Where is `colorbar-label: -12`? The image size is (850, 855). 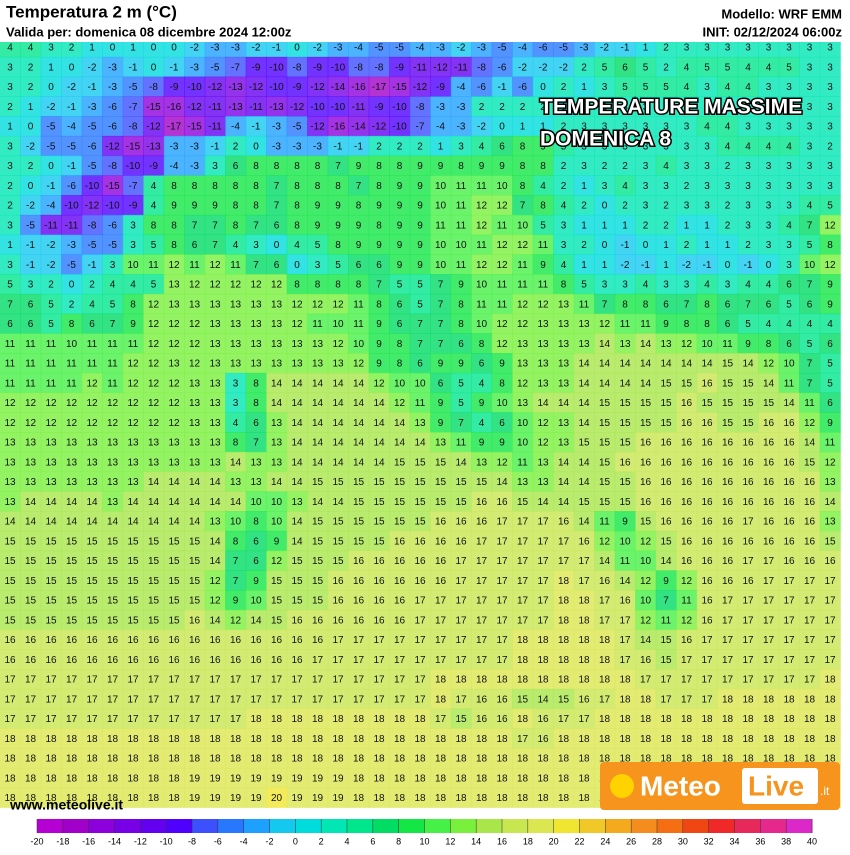
colorbar-label: -12 is located at coordinates (140, 841).